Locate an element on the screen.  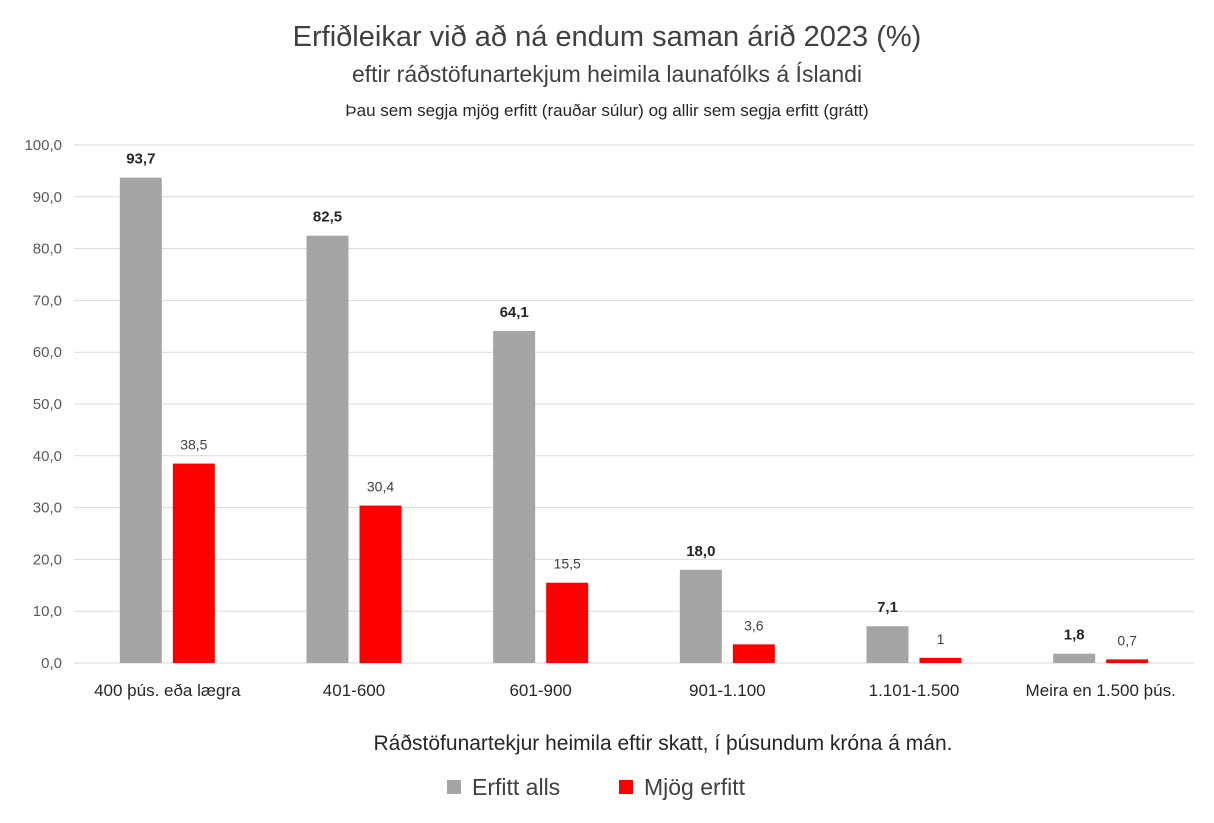
y-tick-label: 70,0 is located at coordinates (47, 300).